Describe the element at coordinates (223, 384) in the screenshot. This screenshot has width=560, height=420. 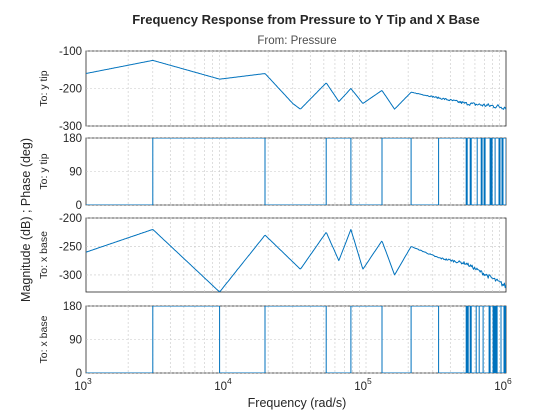
I see `x-tick-label: 10⁴` at that location.